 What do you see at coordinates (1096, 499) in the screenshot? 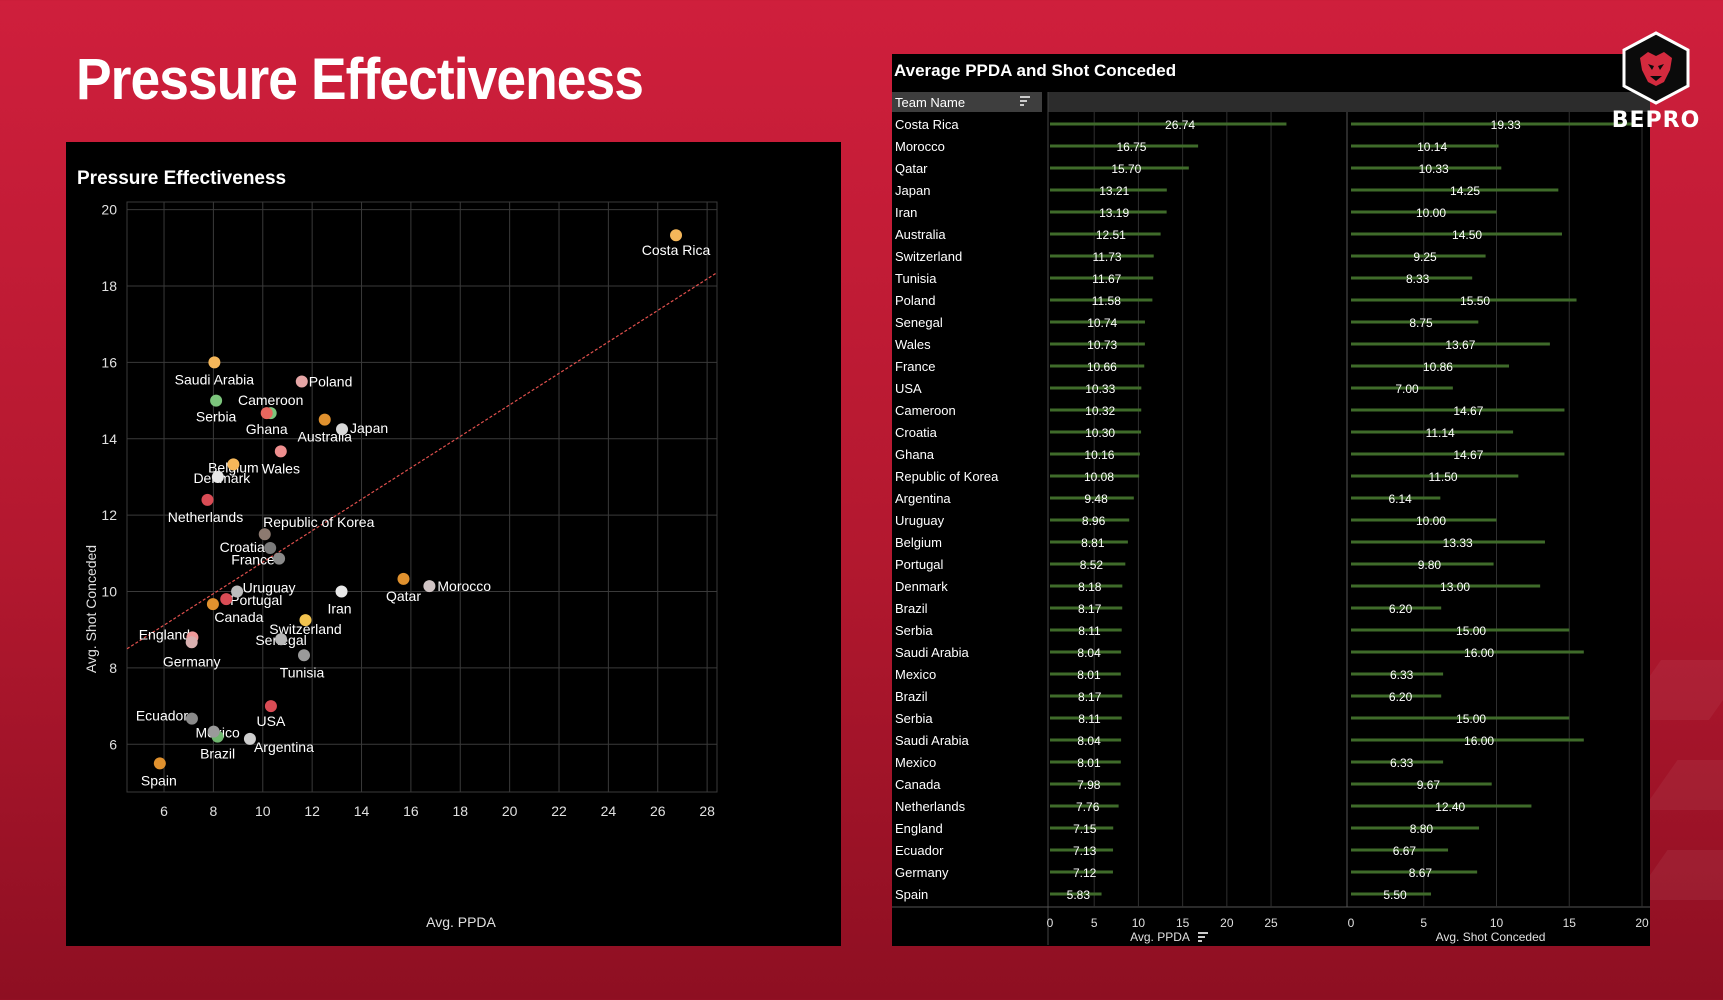
I see `ppda-value-label: 9.48` at bounding box center [1096, 499].